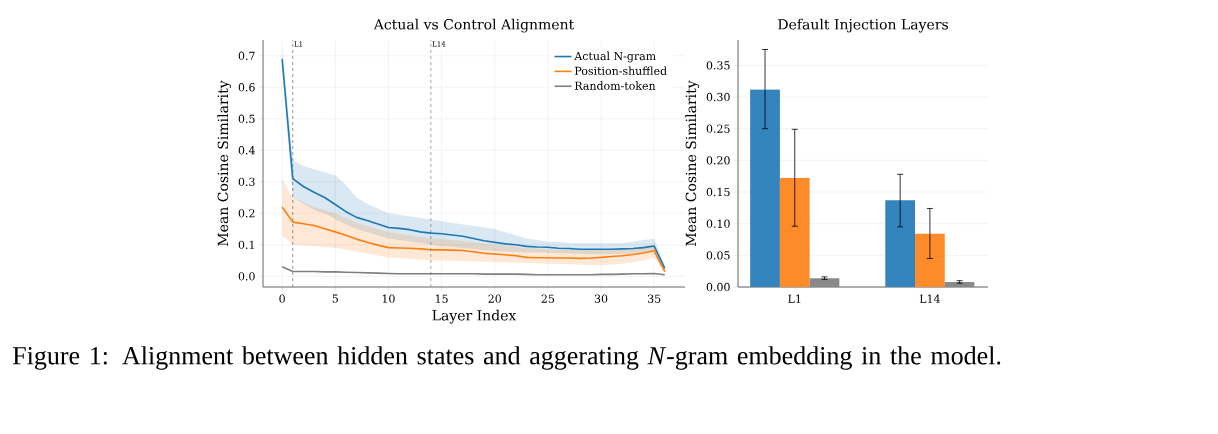 The image size is (1218, 434). What do you see at coordinates (506, 358) in the screenshot?
I see `caption: Figure 1: Alignment between hidden states and aggerating N-gram embedding in the model.` at bounding box center [506, 358].